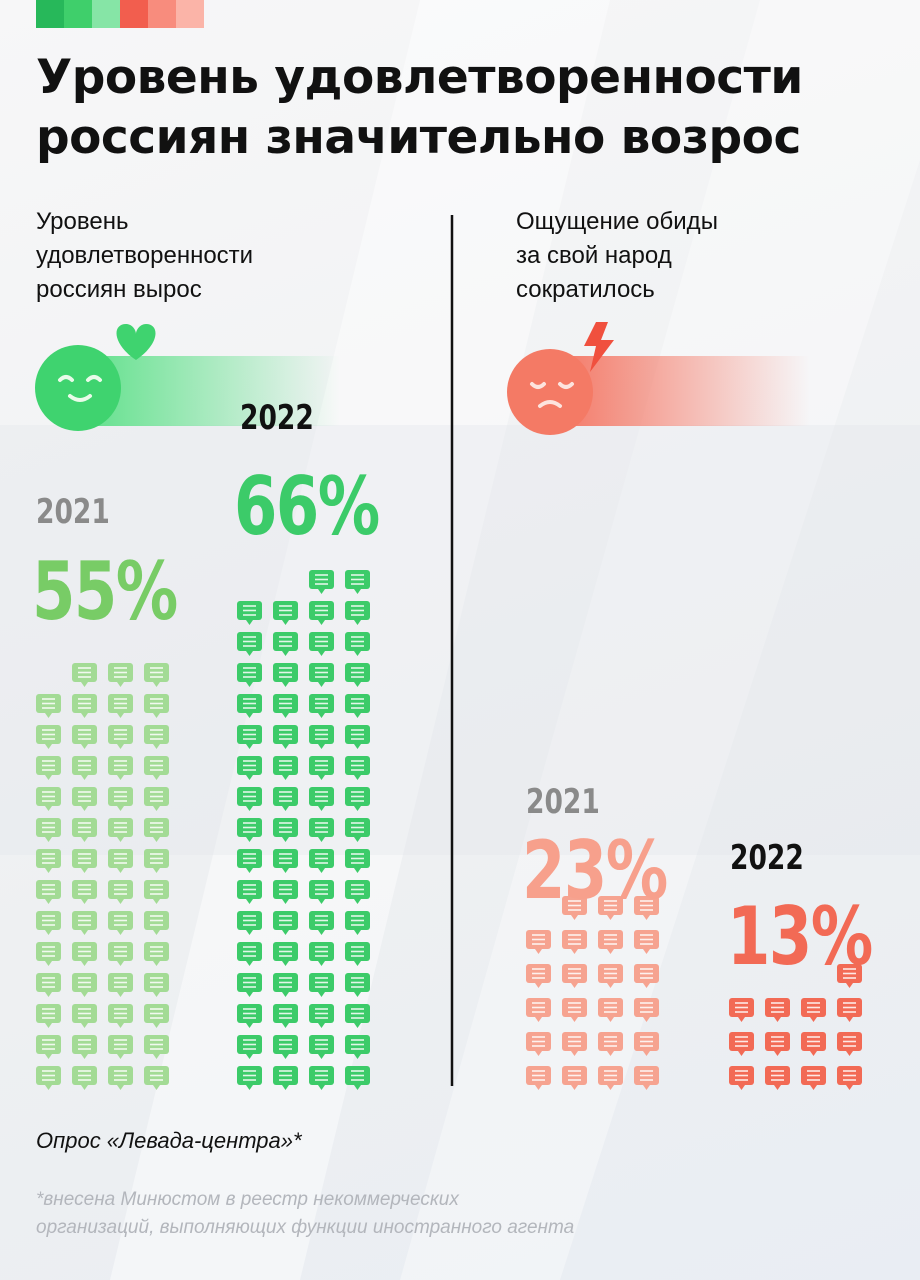  Describe the element at coordinates (550, 392) in the screenshot. I see `sad-face` at that location.